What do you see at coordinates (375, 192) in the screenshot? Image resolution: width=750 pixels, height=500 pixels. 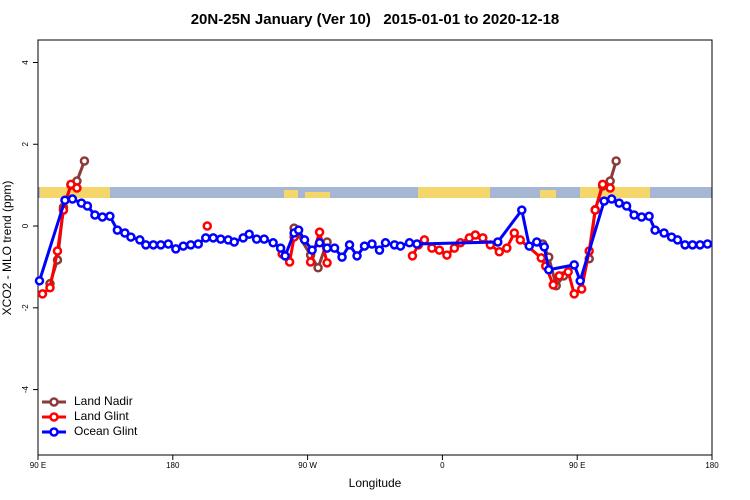 I see `ocean-strip` at bounding box center [375, 192].